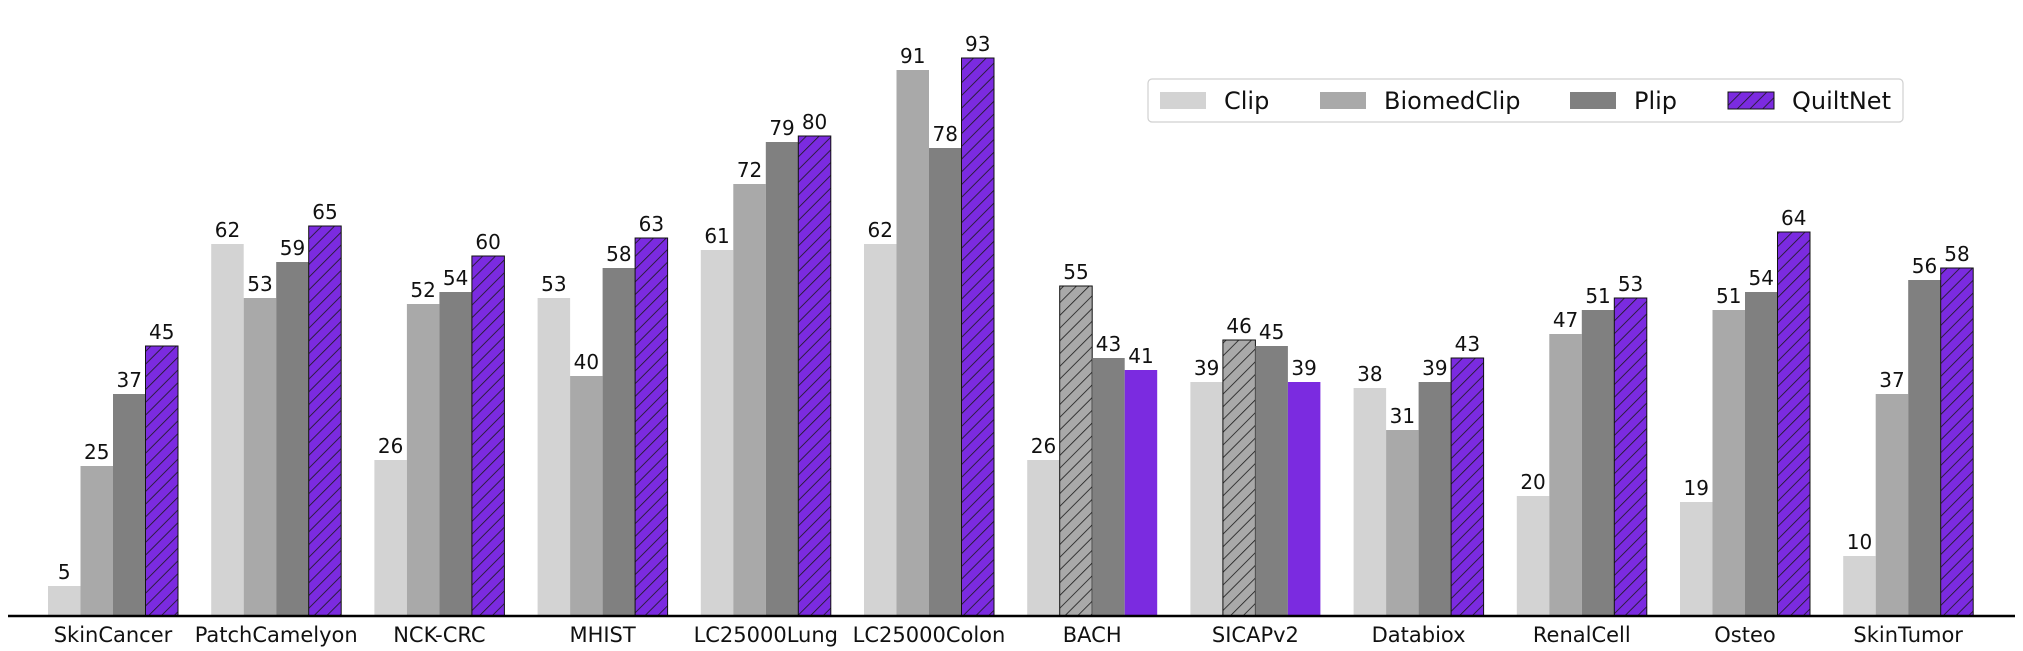  Describe the element at coordinates (929, 635) in the screenshot. I see `x-tick-lc25000colon: LC25000Colon` at that location.